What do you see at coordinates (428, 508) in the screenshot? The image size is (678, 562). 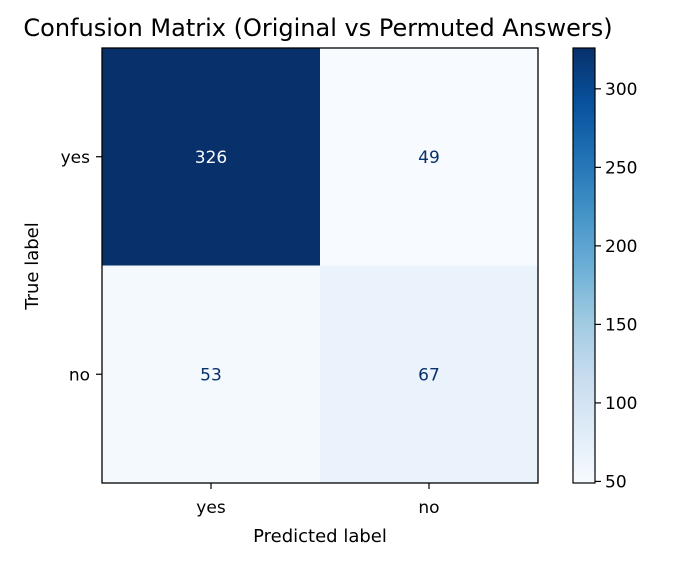 I see `x-tick-label: no` at bounding box center [428, 508].